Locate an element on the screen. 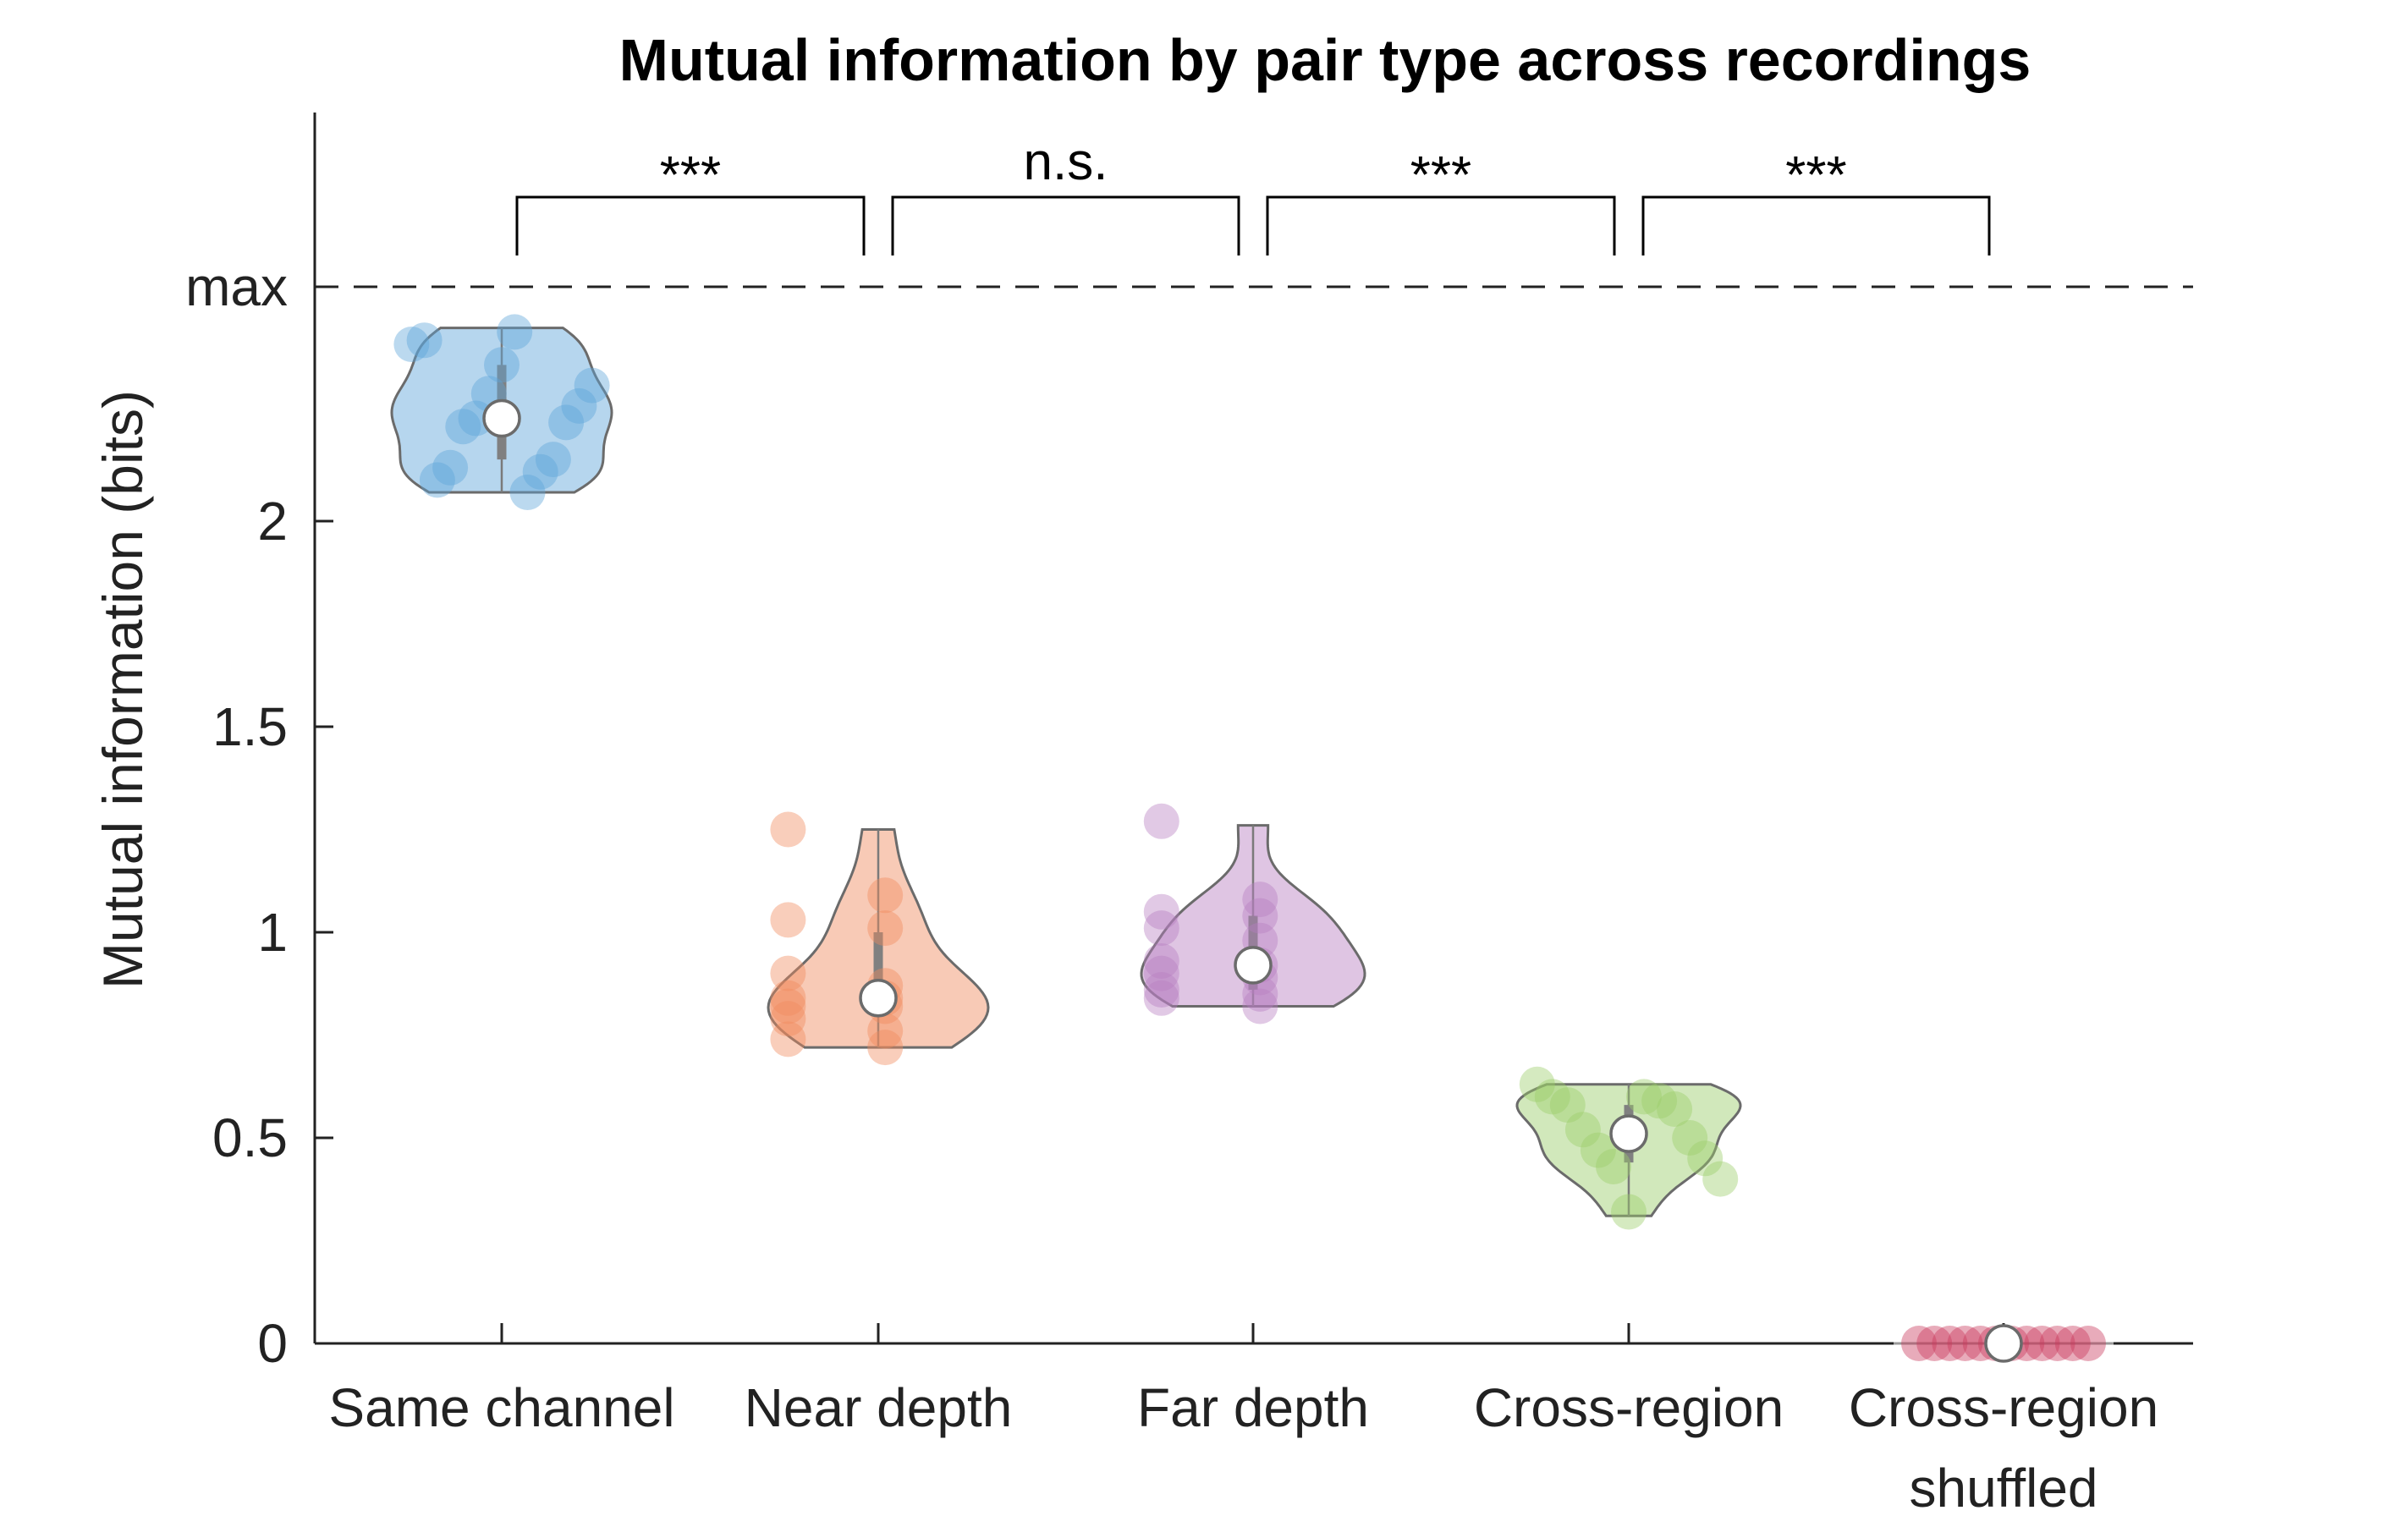 This screenshot has width=2408, height=1516. y-tick-label: 1.5 is located at coordinates (250, 727).